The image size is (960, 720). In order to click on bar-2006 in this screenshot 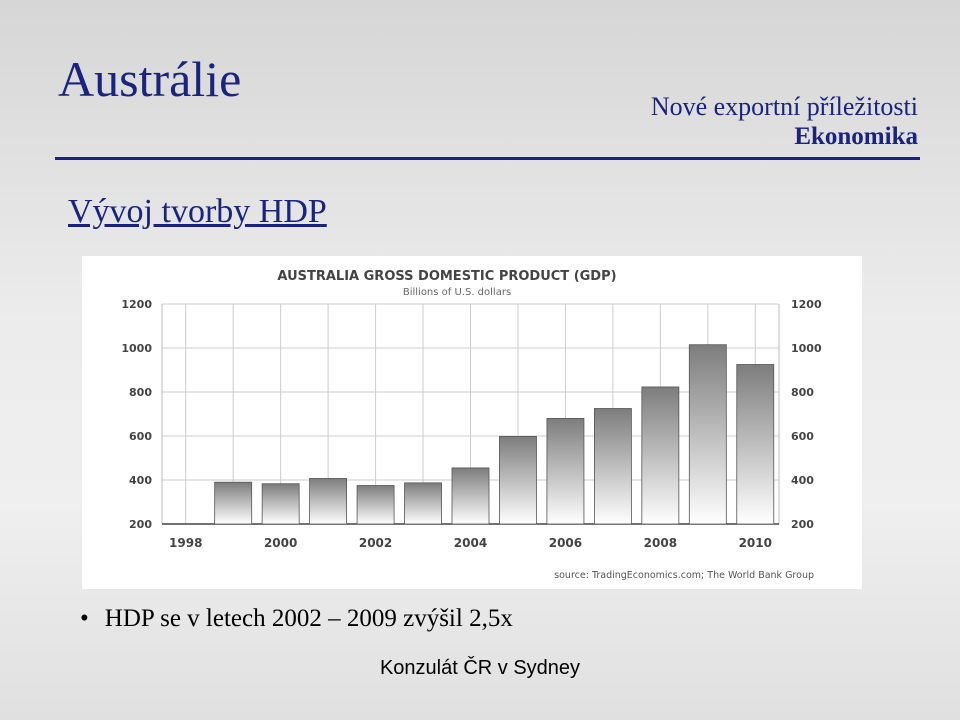, I will do `click(565, 471)`.